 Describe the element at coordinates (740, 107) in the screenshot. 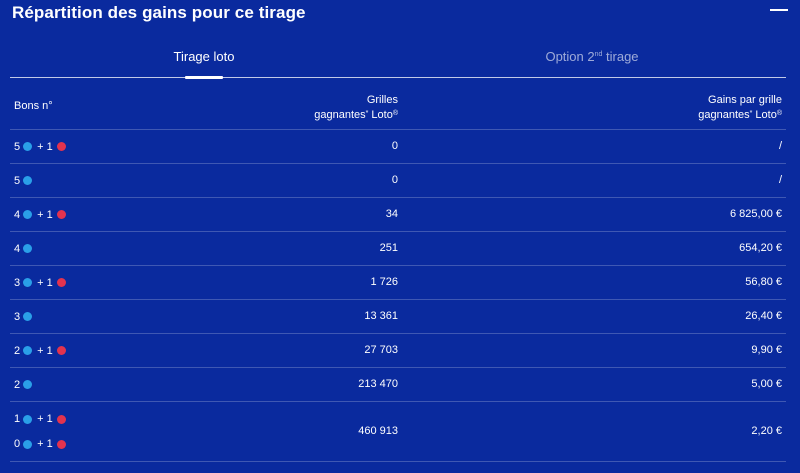

I see `header-gains: Gains par grille gagnantes* Loto®` at that location.